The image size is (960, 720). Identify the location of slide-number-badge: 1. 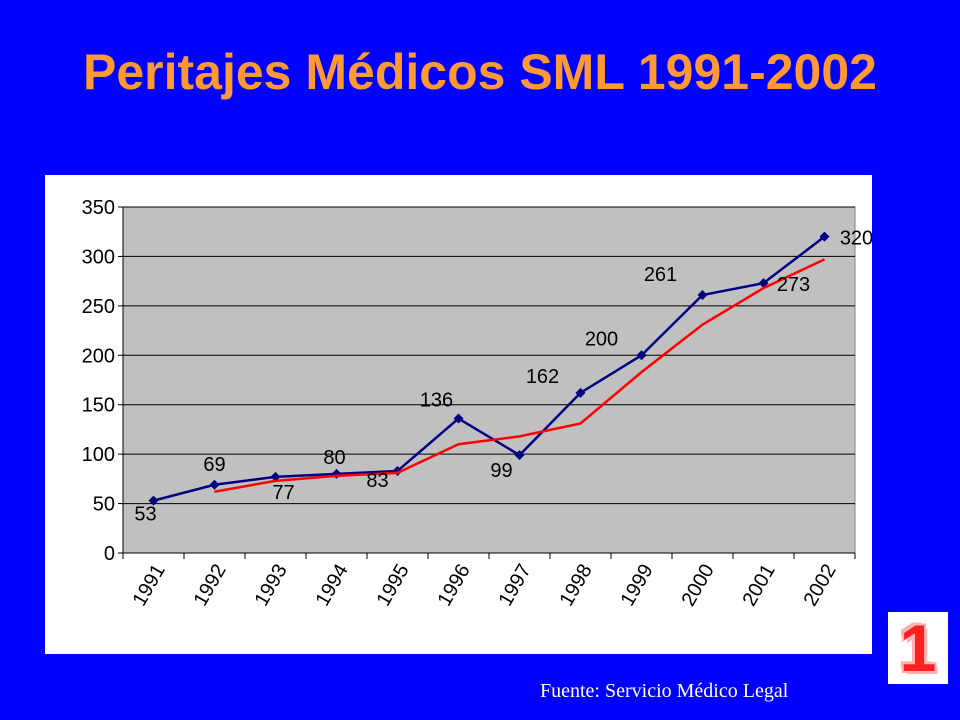
(918, 648).